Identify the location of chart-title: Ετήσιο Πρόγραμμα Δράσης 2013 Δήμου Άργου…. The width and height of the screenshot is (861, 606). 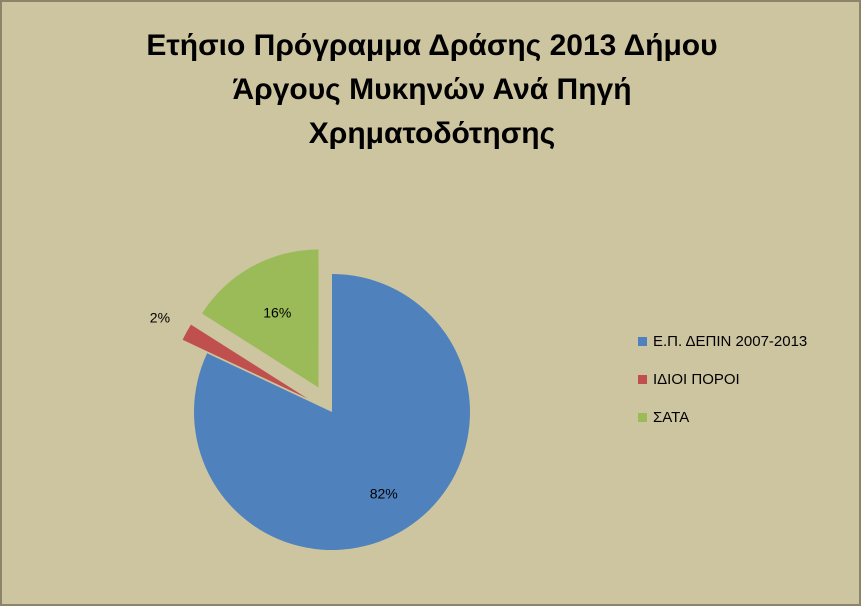
(432, 89).